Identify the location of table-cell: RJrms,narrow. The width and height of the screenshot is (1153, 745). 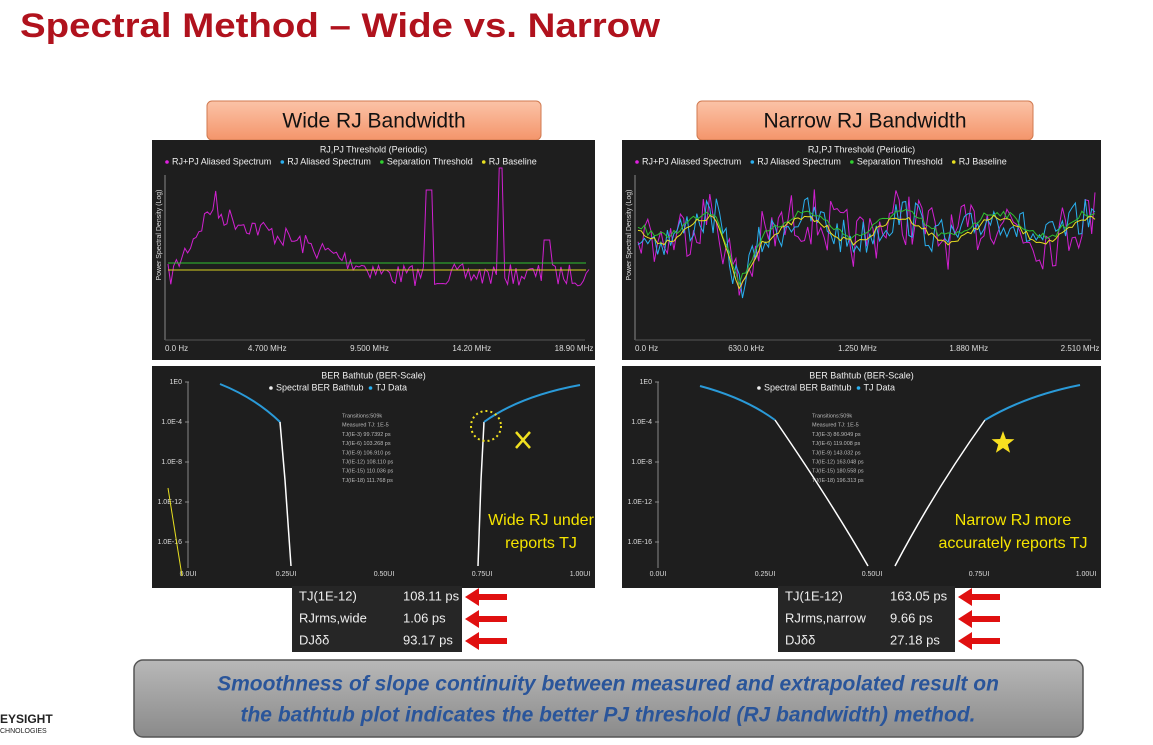
(826, 617).